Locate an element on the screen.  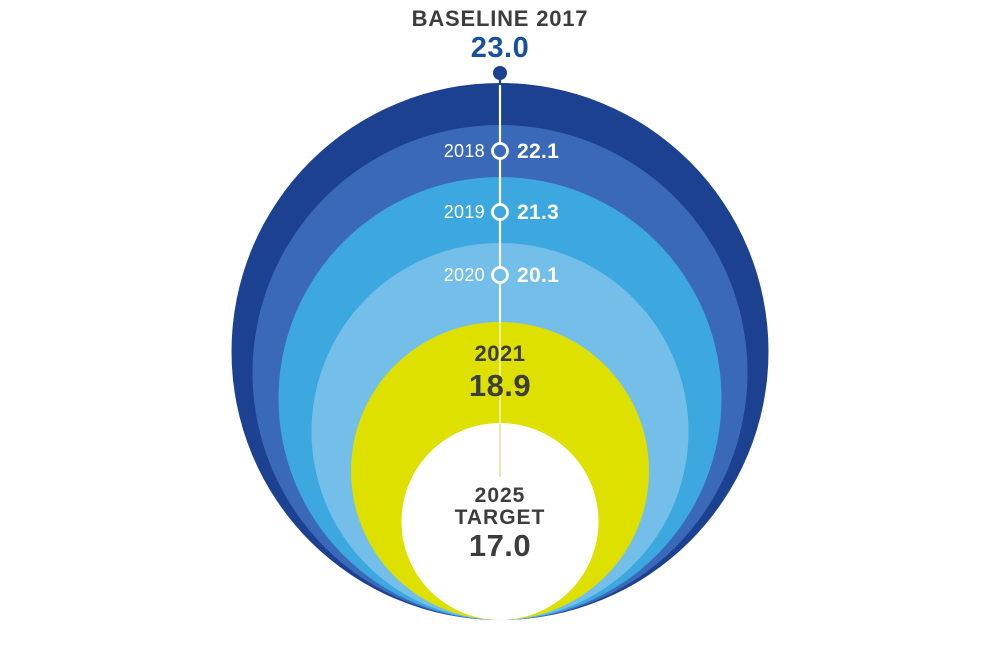
marker-ring-2019 is located at coordinates (500, 212).